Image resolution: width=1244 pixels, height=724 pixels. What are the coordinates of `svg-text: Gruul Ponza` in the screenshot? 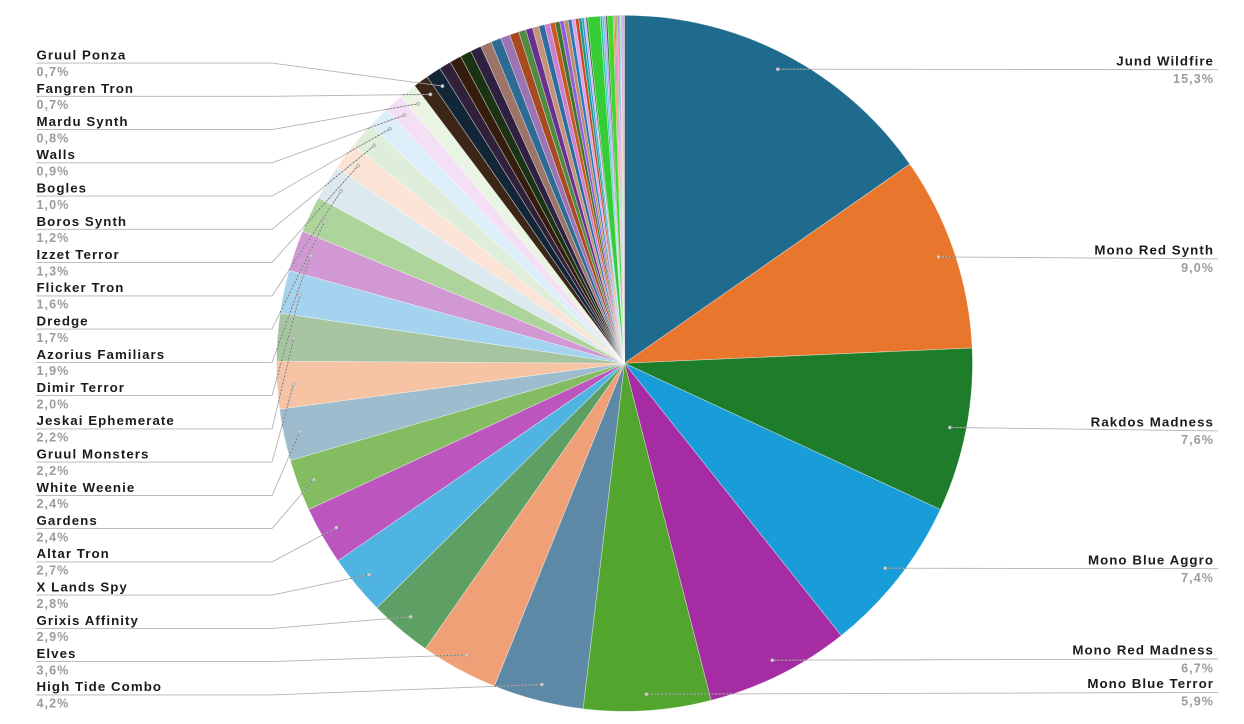 It's located at (82, 55).